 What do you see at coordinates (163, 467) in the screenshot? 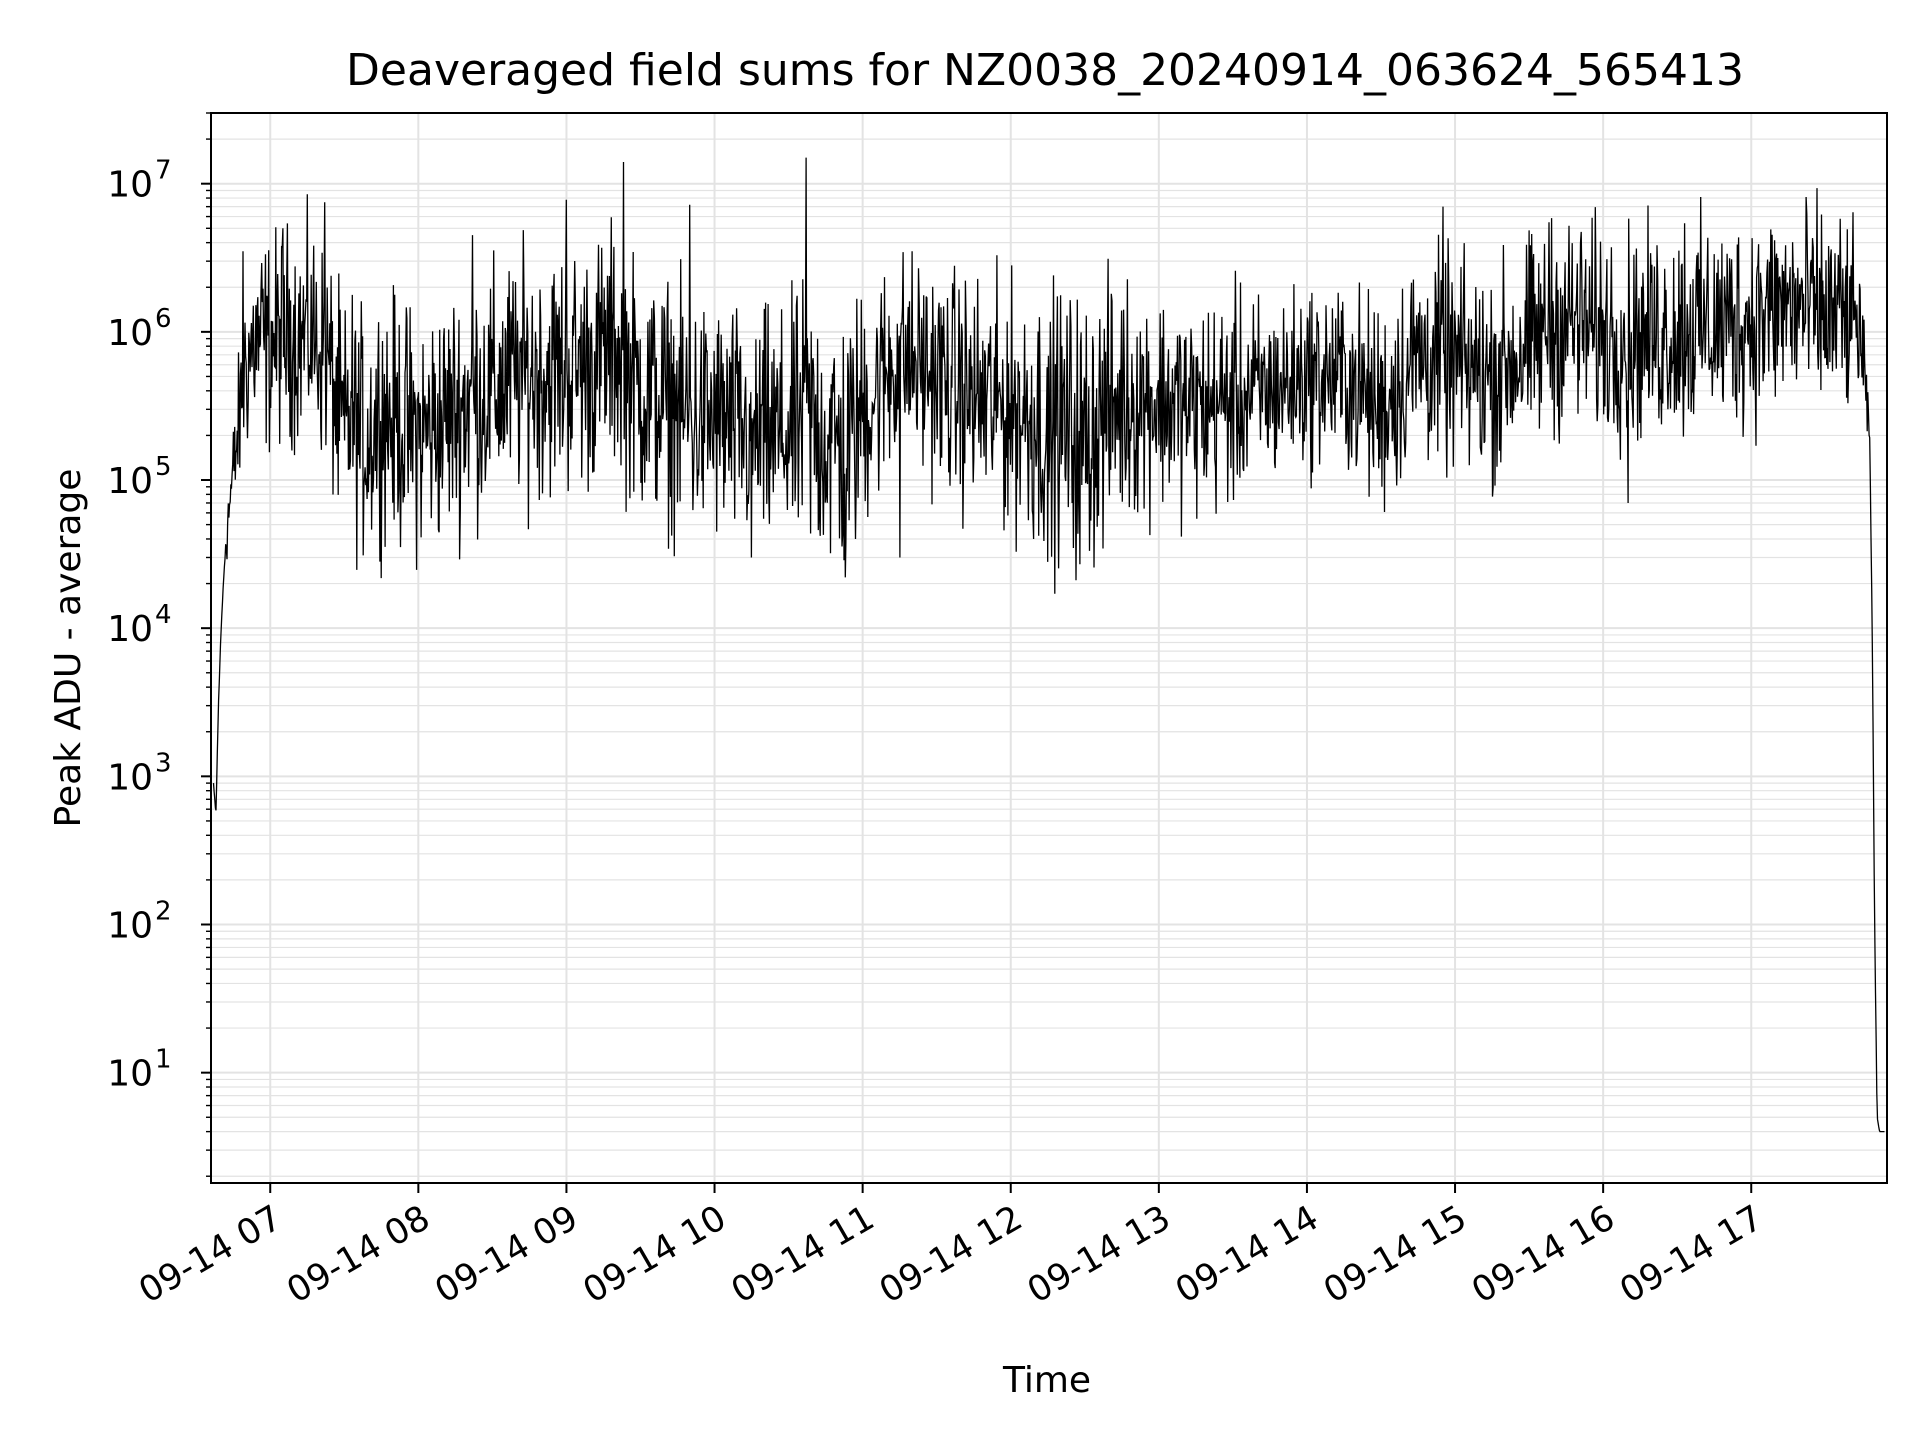
I see `y-tick-label-exponent: 5` at bounding box center [163, 467].